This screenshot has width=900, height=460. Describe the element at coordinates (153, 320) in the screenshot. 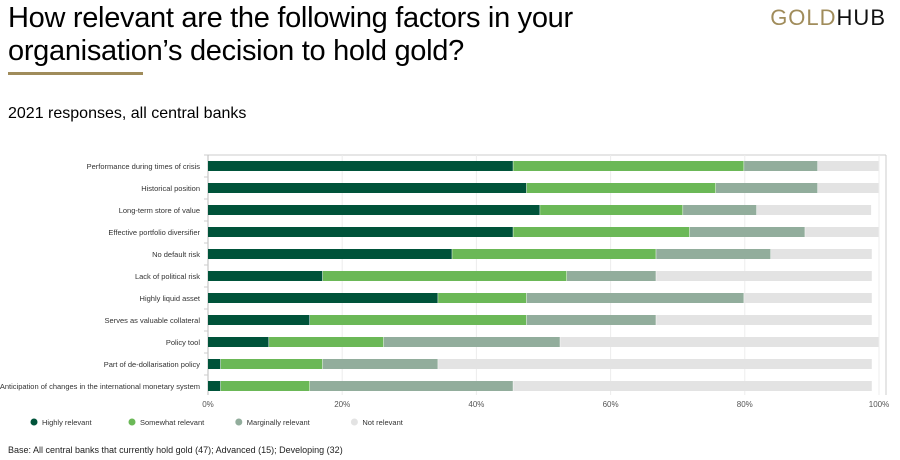

I see `category-label: Serves as valuable collateral` at that location.